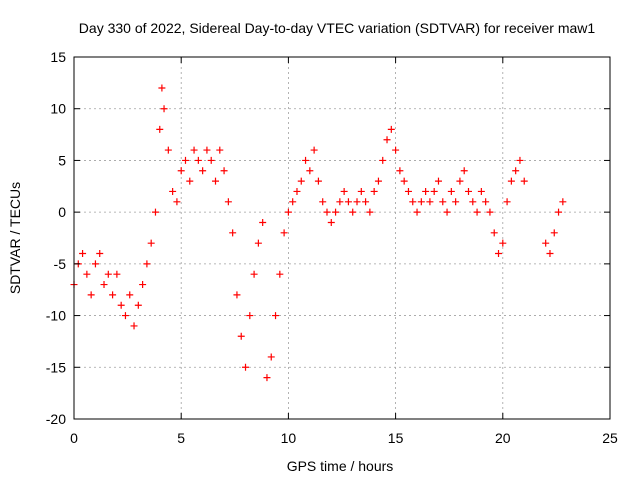  What do you see at coordinates (289, 438) in the screenshot?
I see `x-tick-label: 10` at bounding box center [289, 438].